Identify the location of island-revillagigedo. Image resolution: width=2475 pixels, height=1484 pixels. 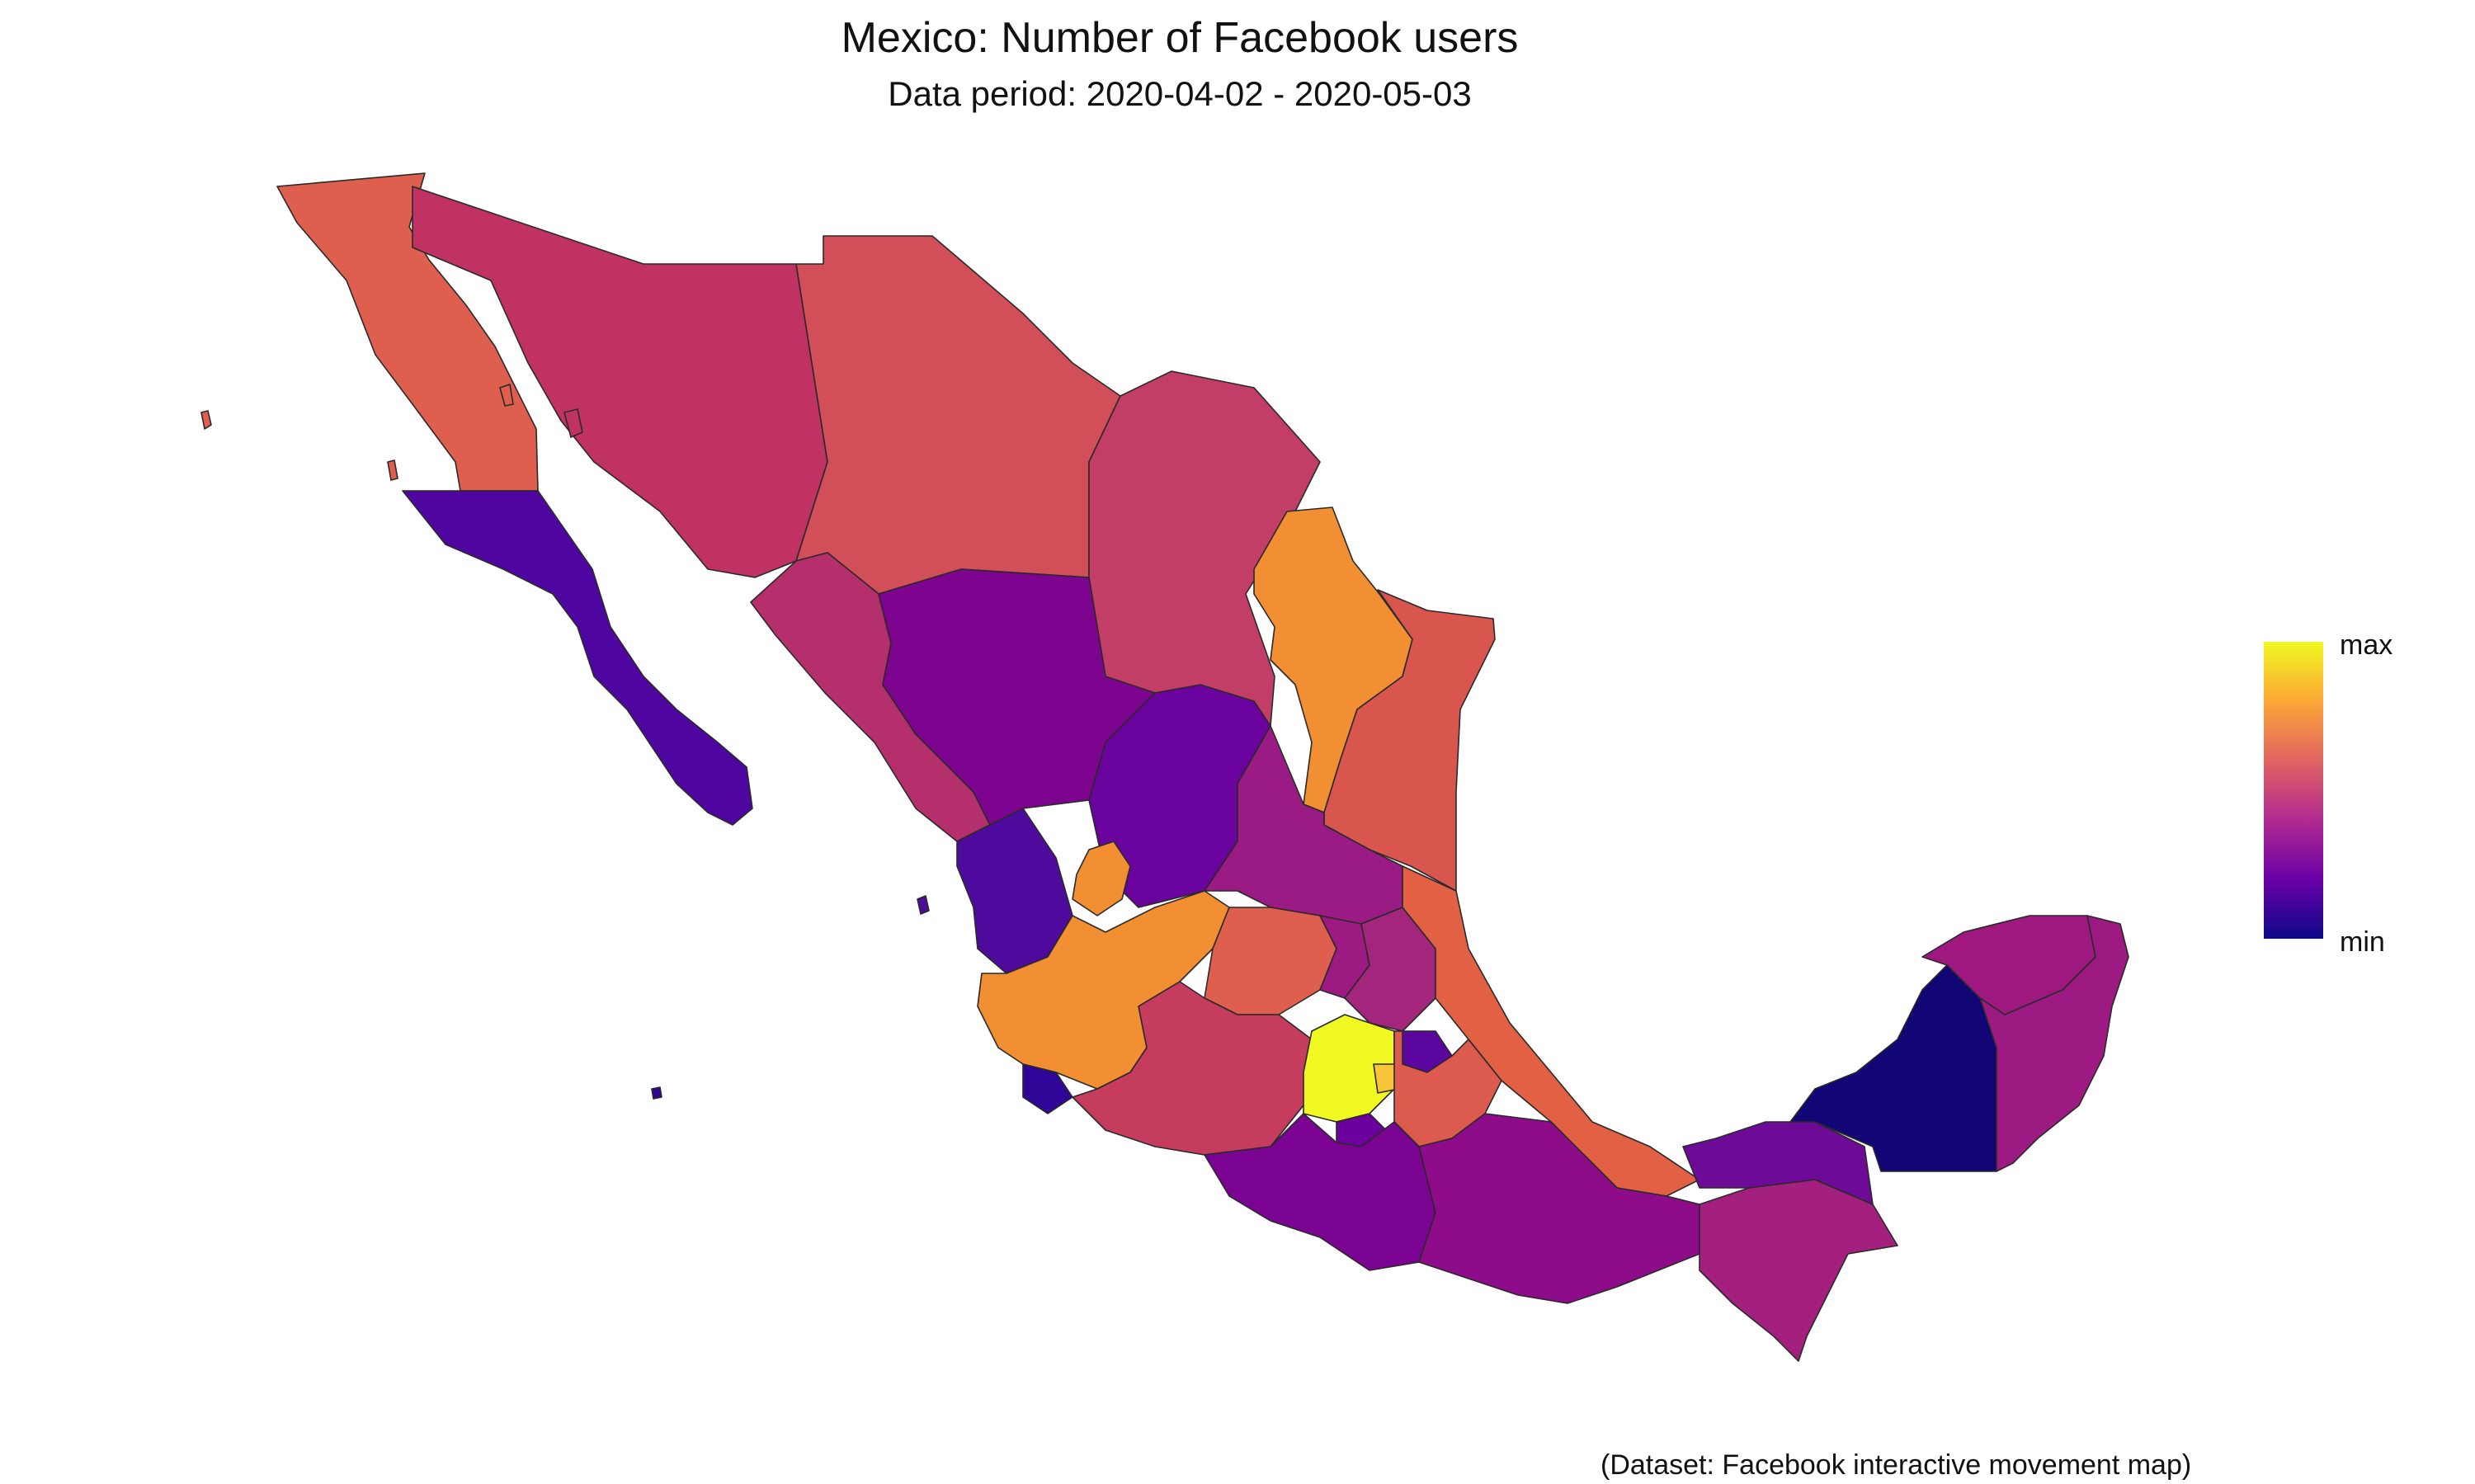
(656, 1093).